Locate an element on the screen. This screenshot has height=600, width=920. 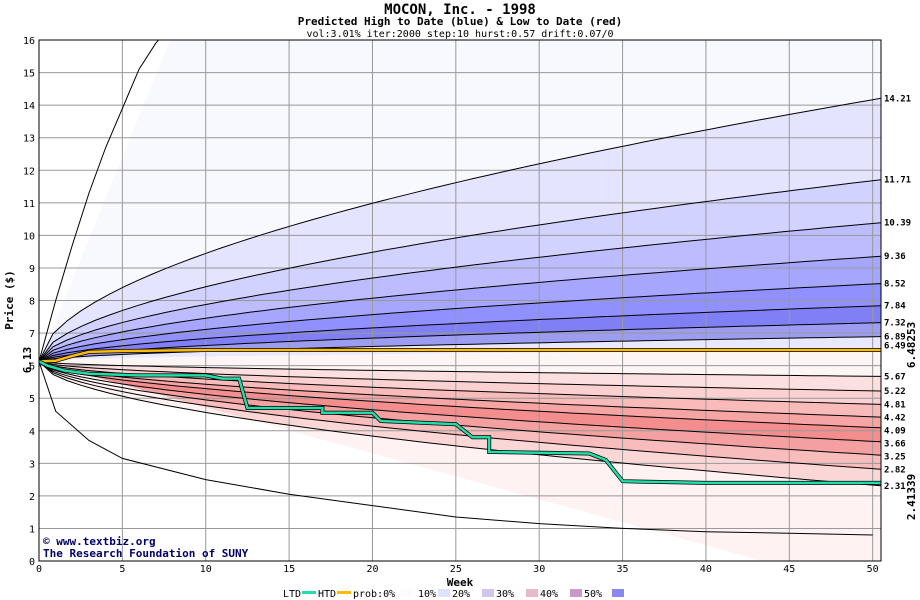
legend-p30-label: 30% is located at coordinates (505, 594).